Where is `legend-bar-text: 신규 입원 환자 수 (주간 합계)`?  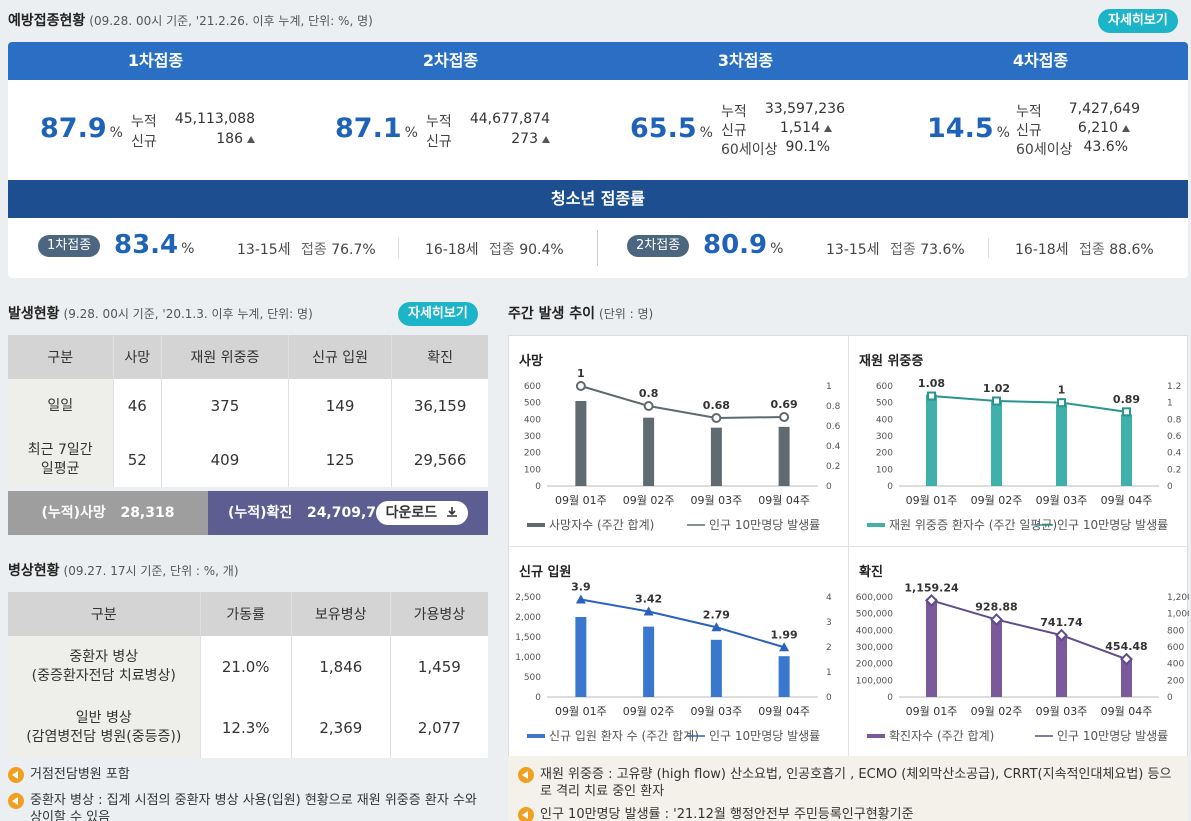 legend-bar-text: 신규 입원 환자 수 (주간 합계) is located at coordinates (624, 736).